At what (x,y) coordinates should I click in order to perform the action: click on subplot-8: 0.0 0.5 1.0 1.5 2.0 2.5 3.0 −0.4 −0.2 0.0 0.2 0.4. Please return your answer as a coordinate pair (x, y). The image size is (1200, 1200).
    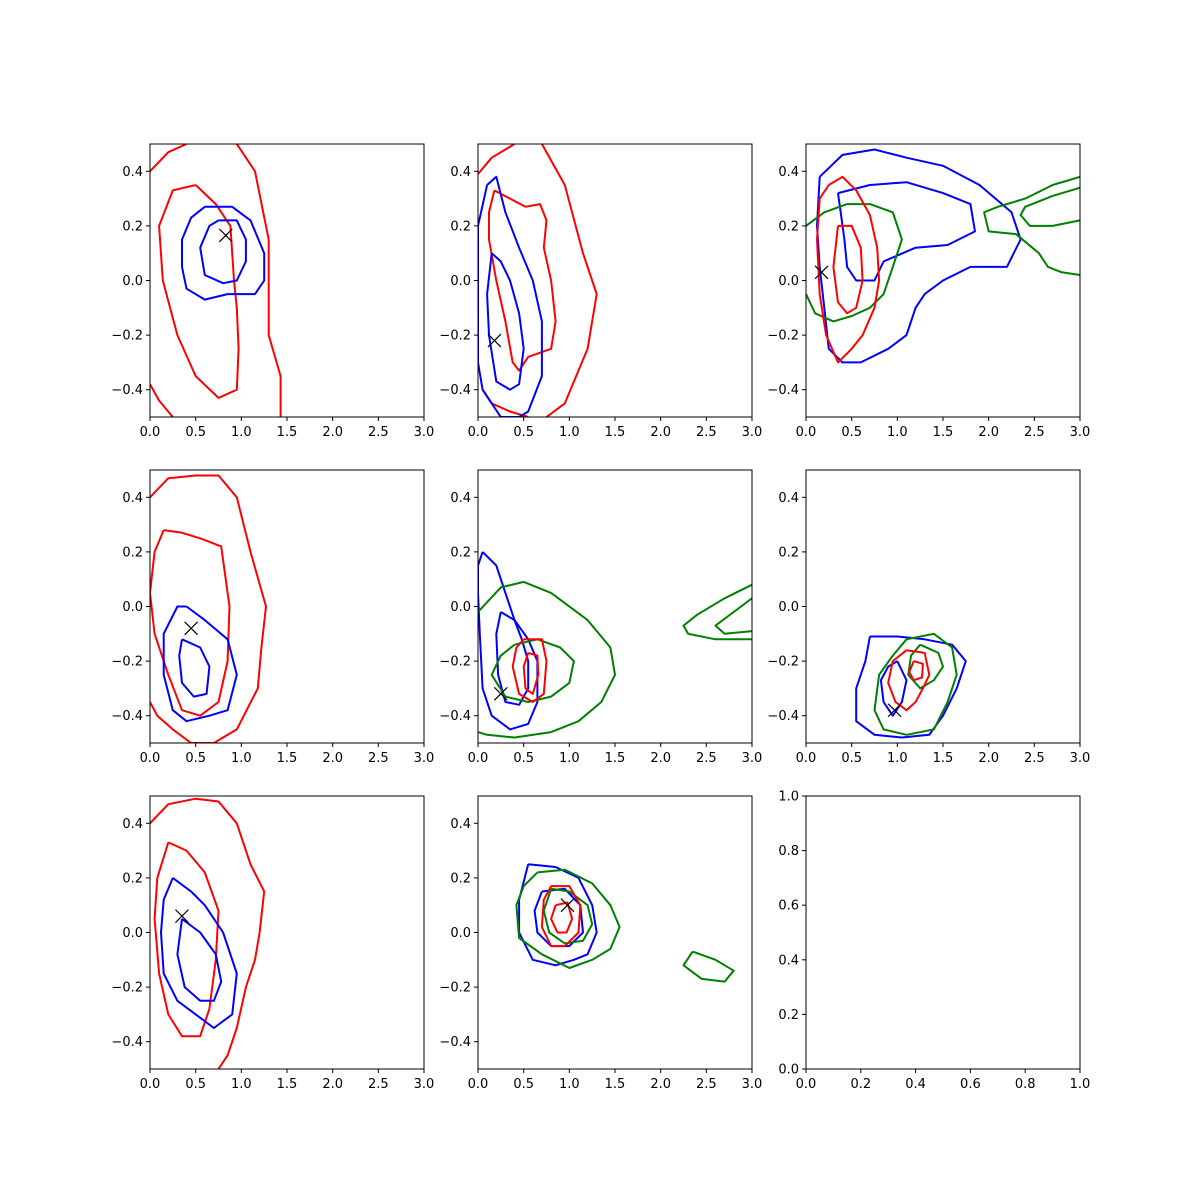
    Looking at the image, I should click on (600, 943).